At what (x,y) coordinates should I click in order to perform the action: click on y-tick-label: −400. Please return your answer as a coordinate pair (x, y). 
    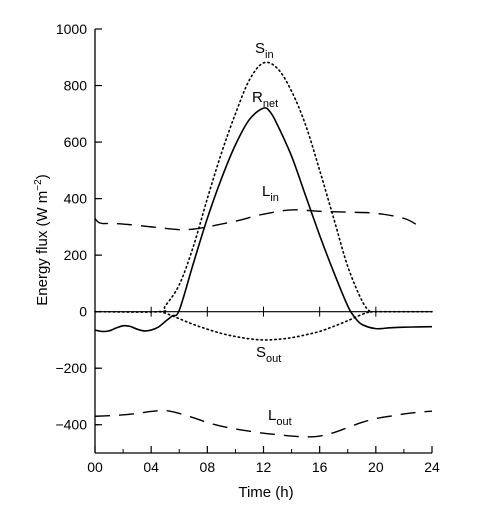
    Looking at the image, I should click on (71, 425).